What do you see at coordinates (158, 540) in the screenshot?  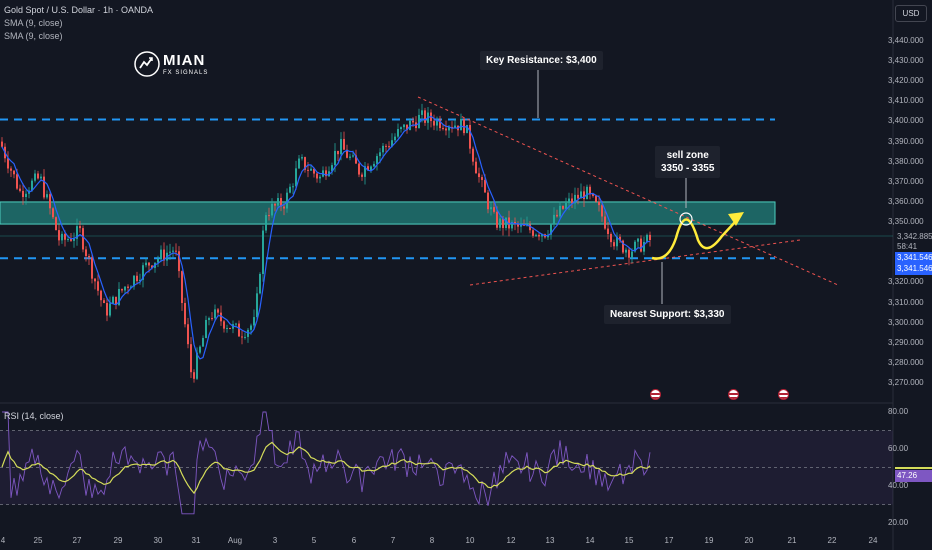 I see `time-tick-label: 30` at bounding box center [158, 540].